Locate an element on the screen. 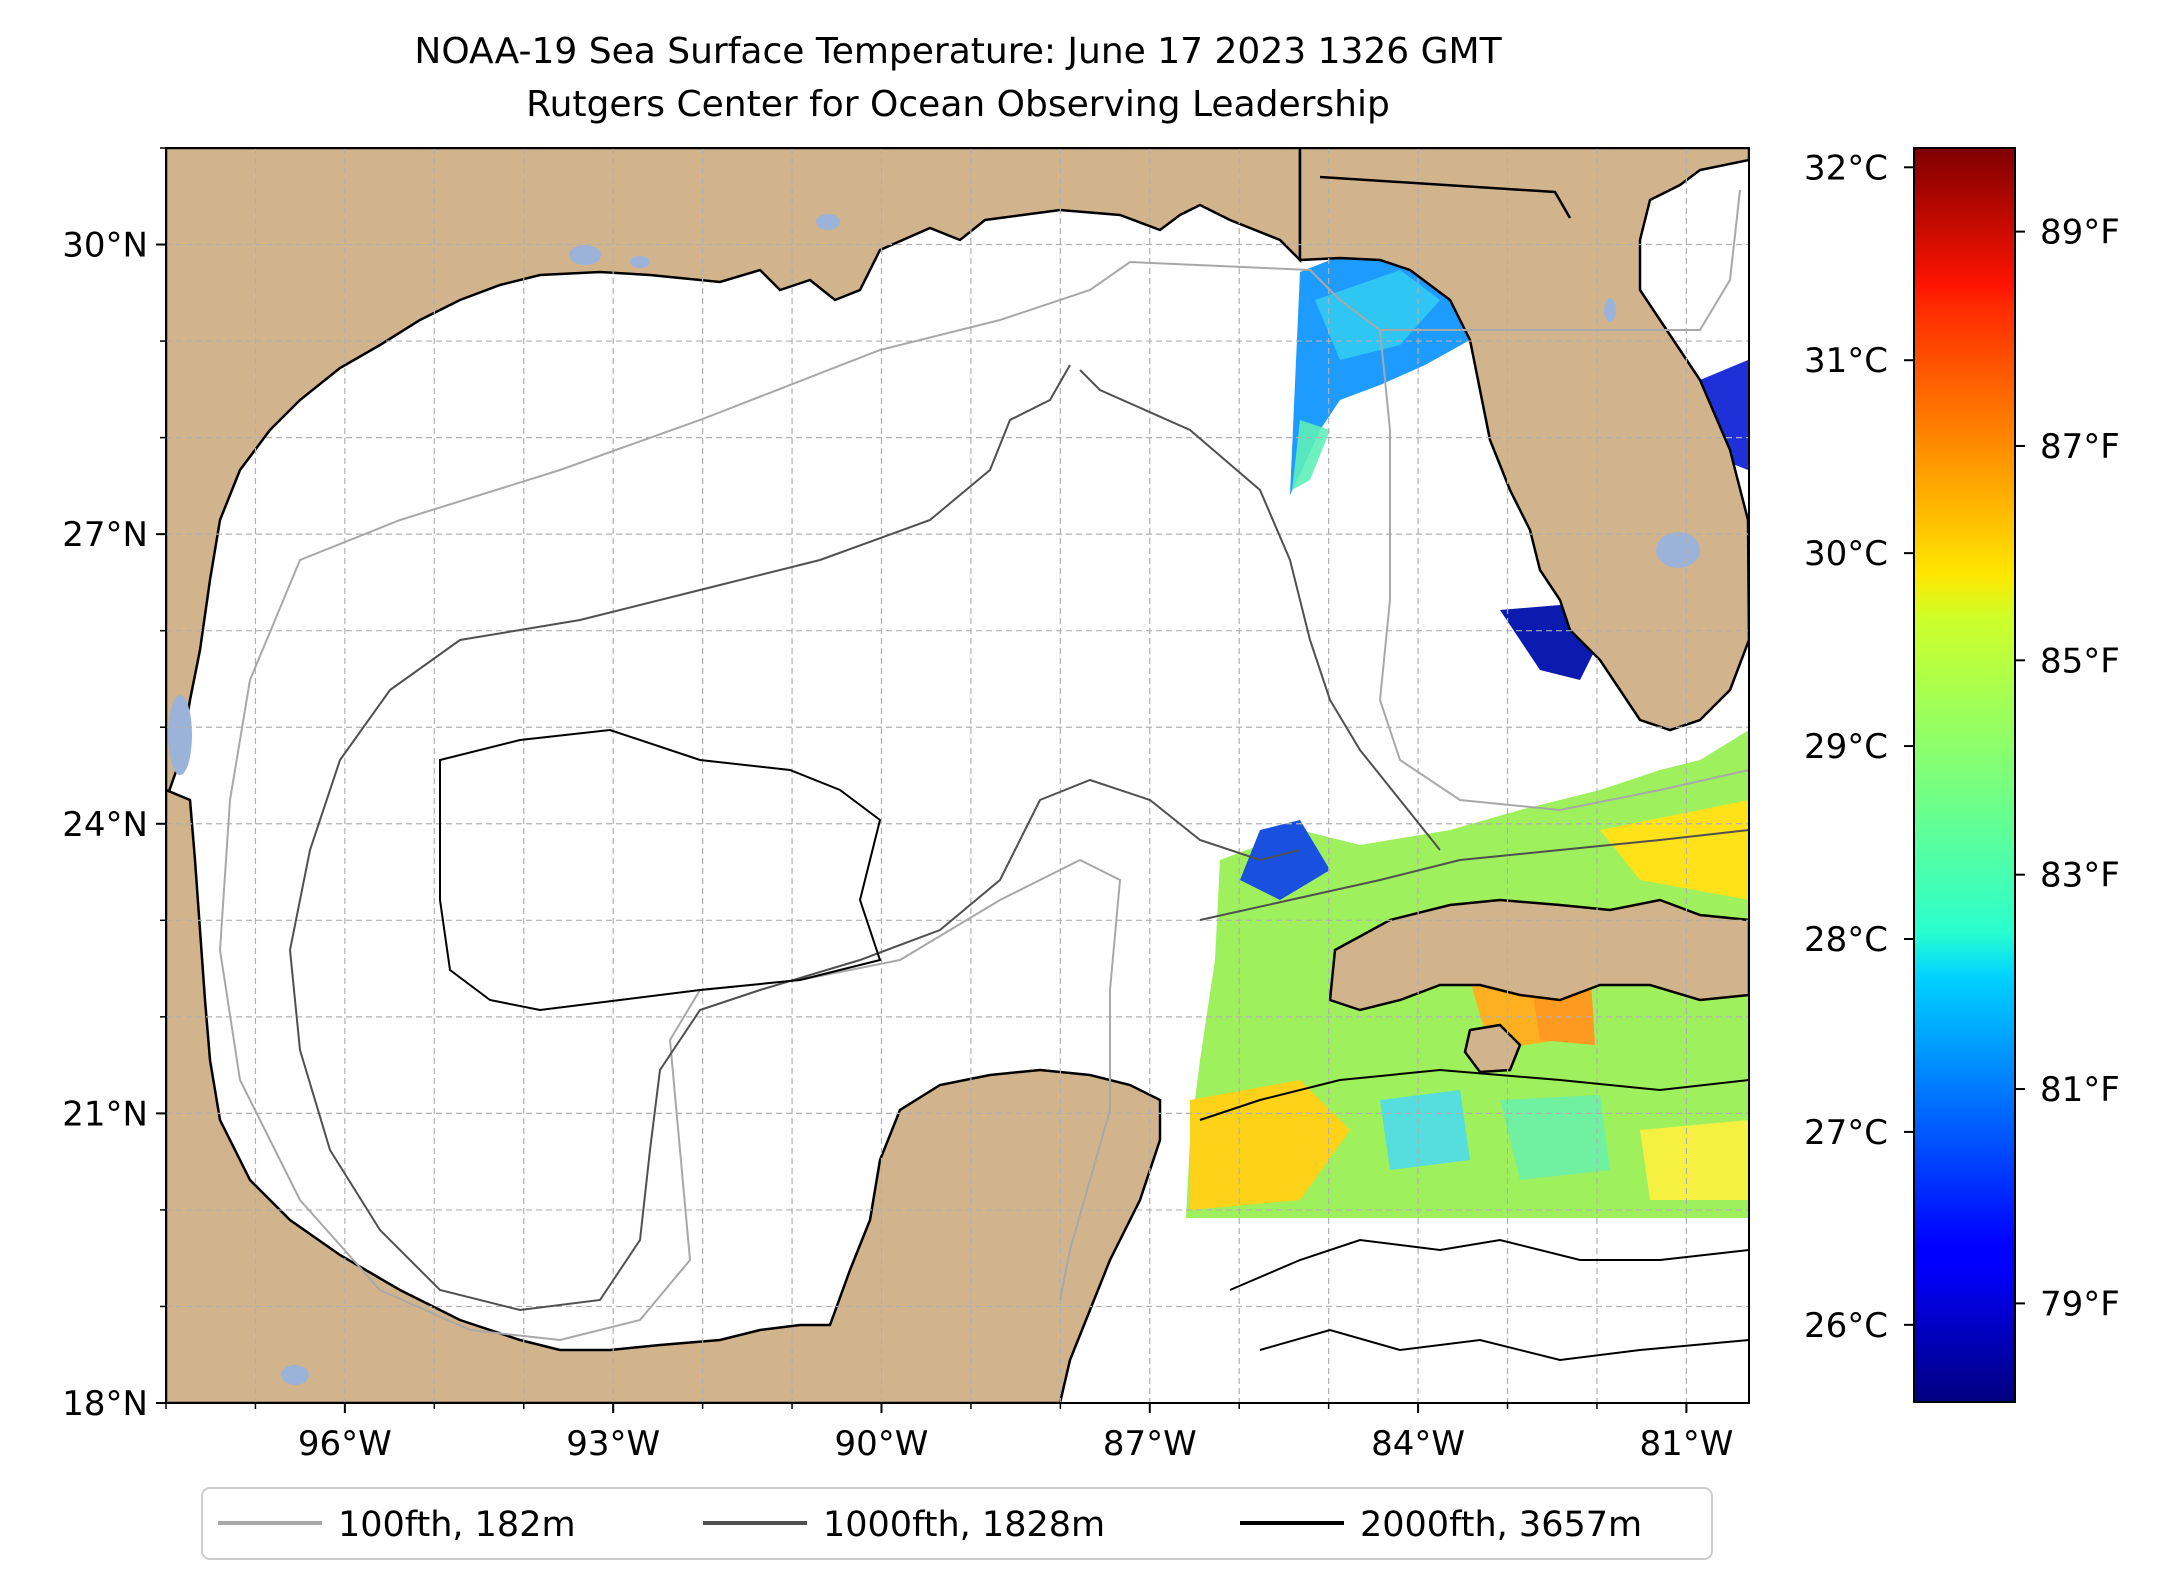 The height and width of the screenshot is (1586, 2160). celsius-tick-label: 32°C is located at coordinates (1846, 168).